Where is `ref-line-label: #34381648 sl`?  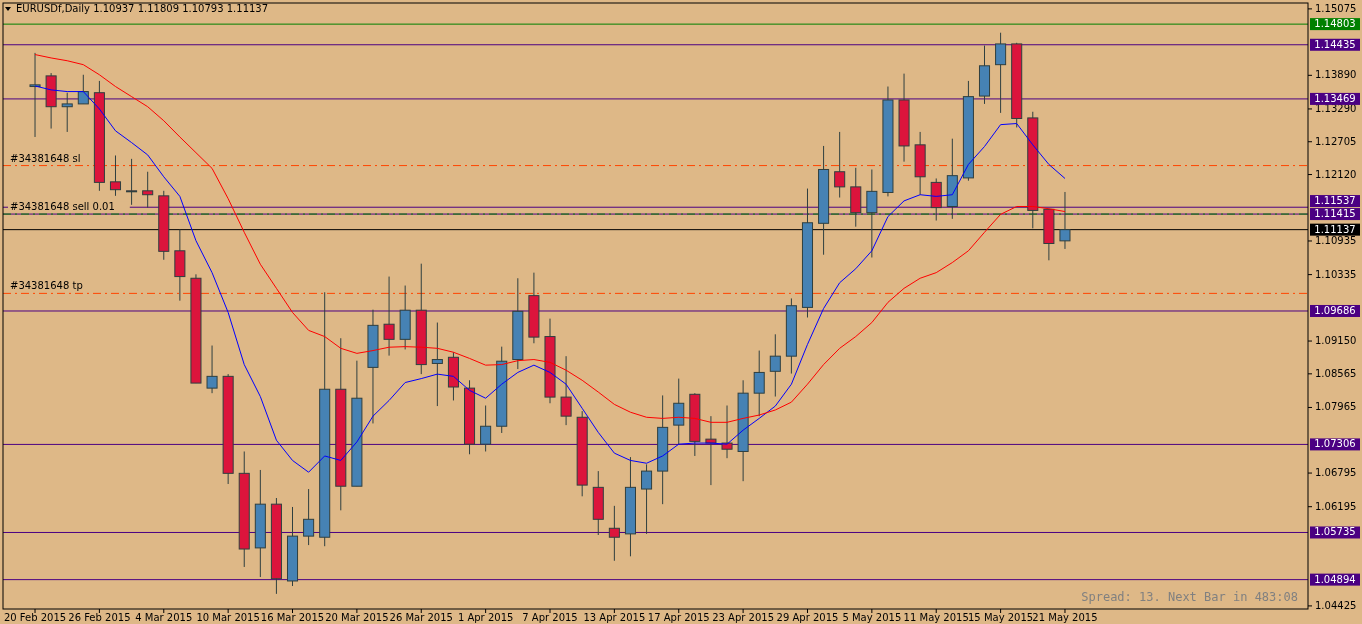 ref-line-label: #34381648 sl is located at coordinates (45, 158).